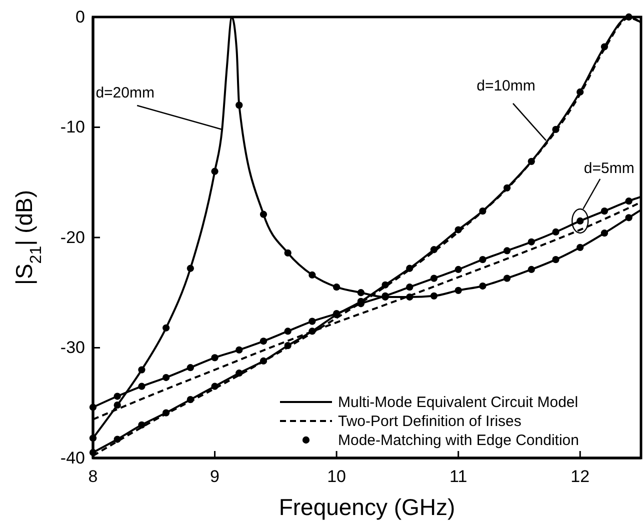 This screenshot has height=524, width=644. Describe the element at coordinates (506, 85) in the screenshot. I see `annotation: d=10mm` at that location.